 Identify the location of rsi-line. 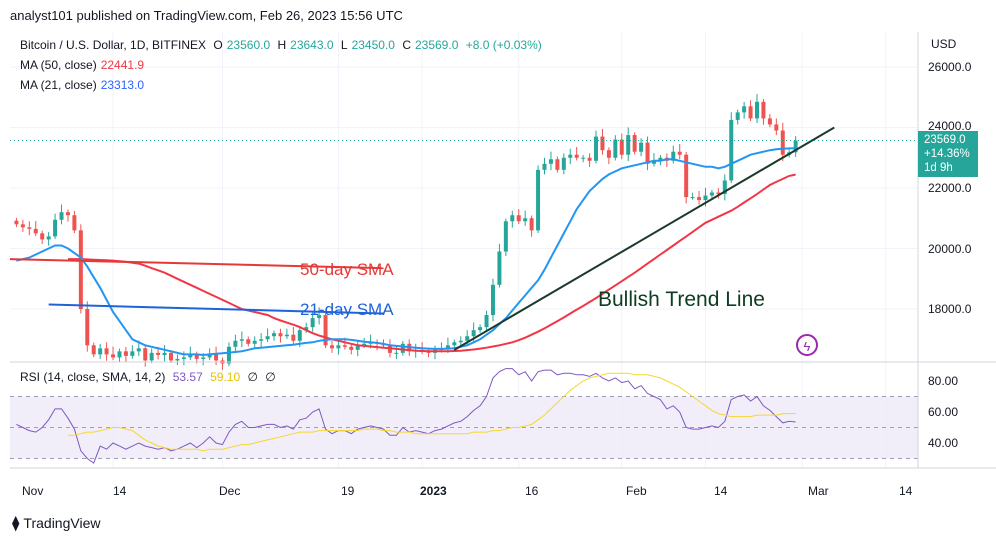
(406, 416).